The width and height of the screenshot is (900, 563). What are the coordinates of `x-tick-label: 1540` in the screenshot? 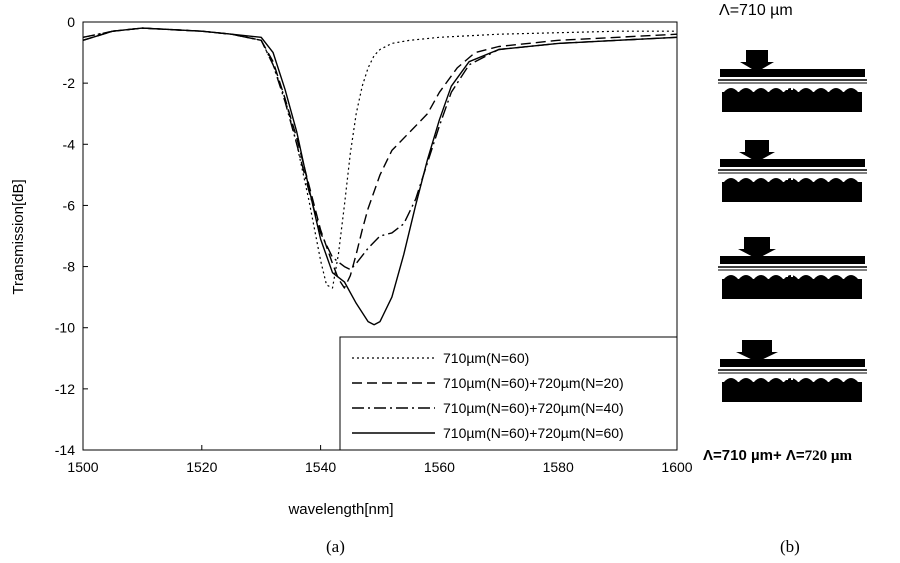 It's located at (320, 467).